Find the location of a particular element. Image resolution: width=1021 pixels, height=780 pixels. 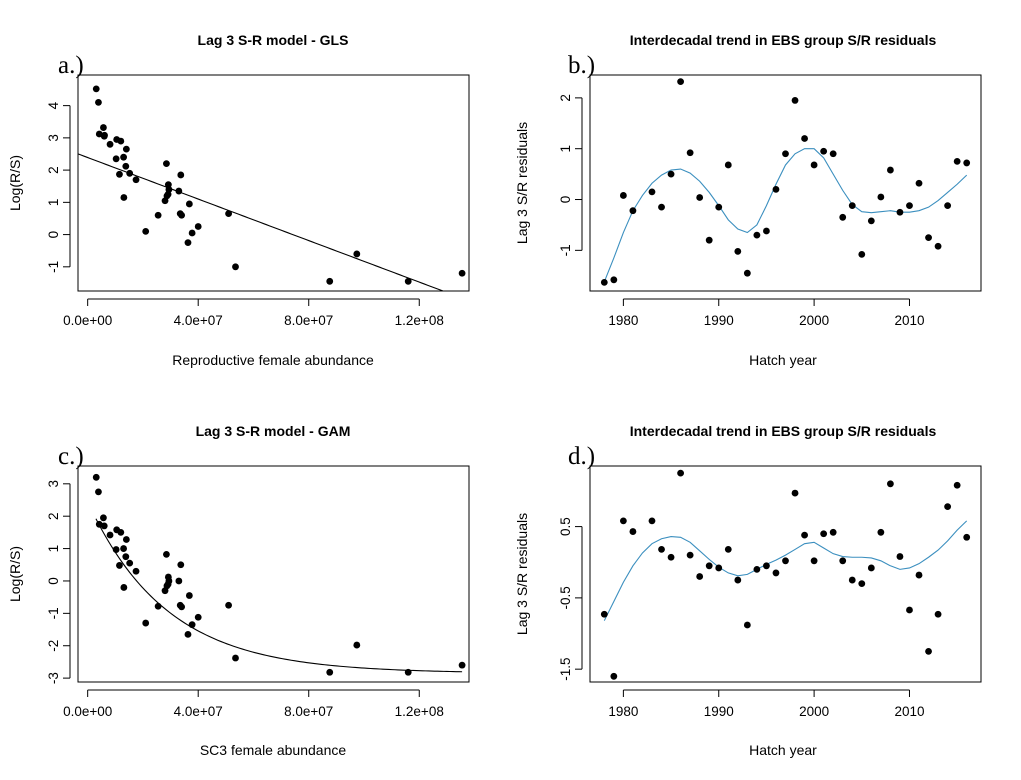

panel-a-plot-frame is located at coordinates (273, 183).